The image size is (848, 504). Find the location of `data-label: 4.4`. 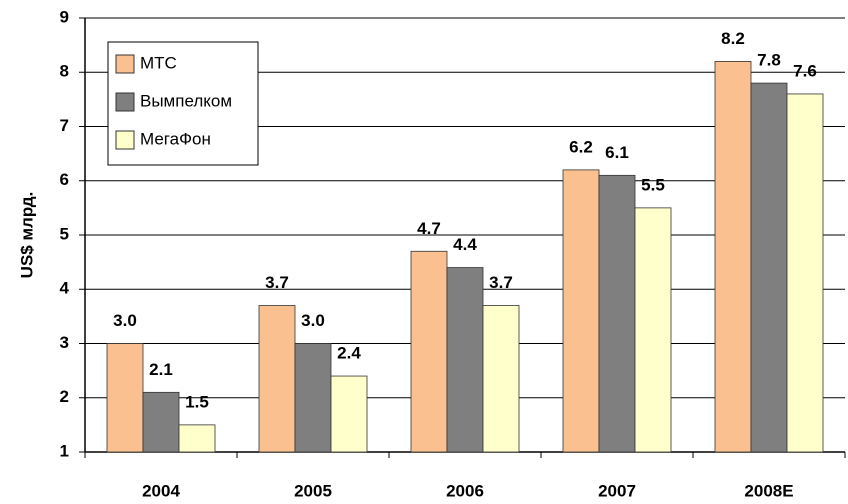

data-label: 4.4 is located at coordinates (465, 244).